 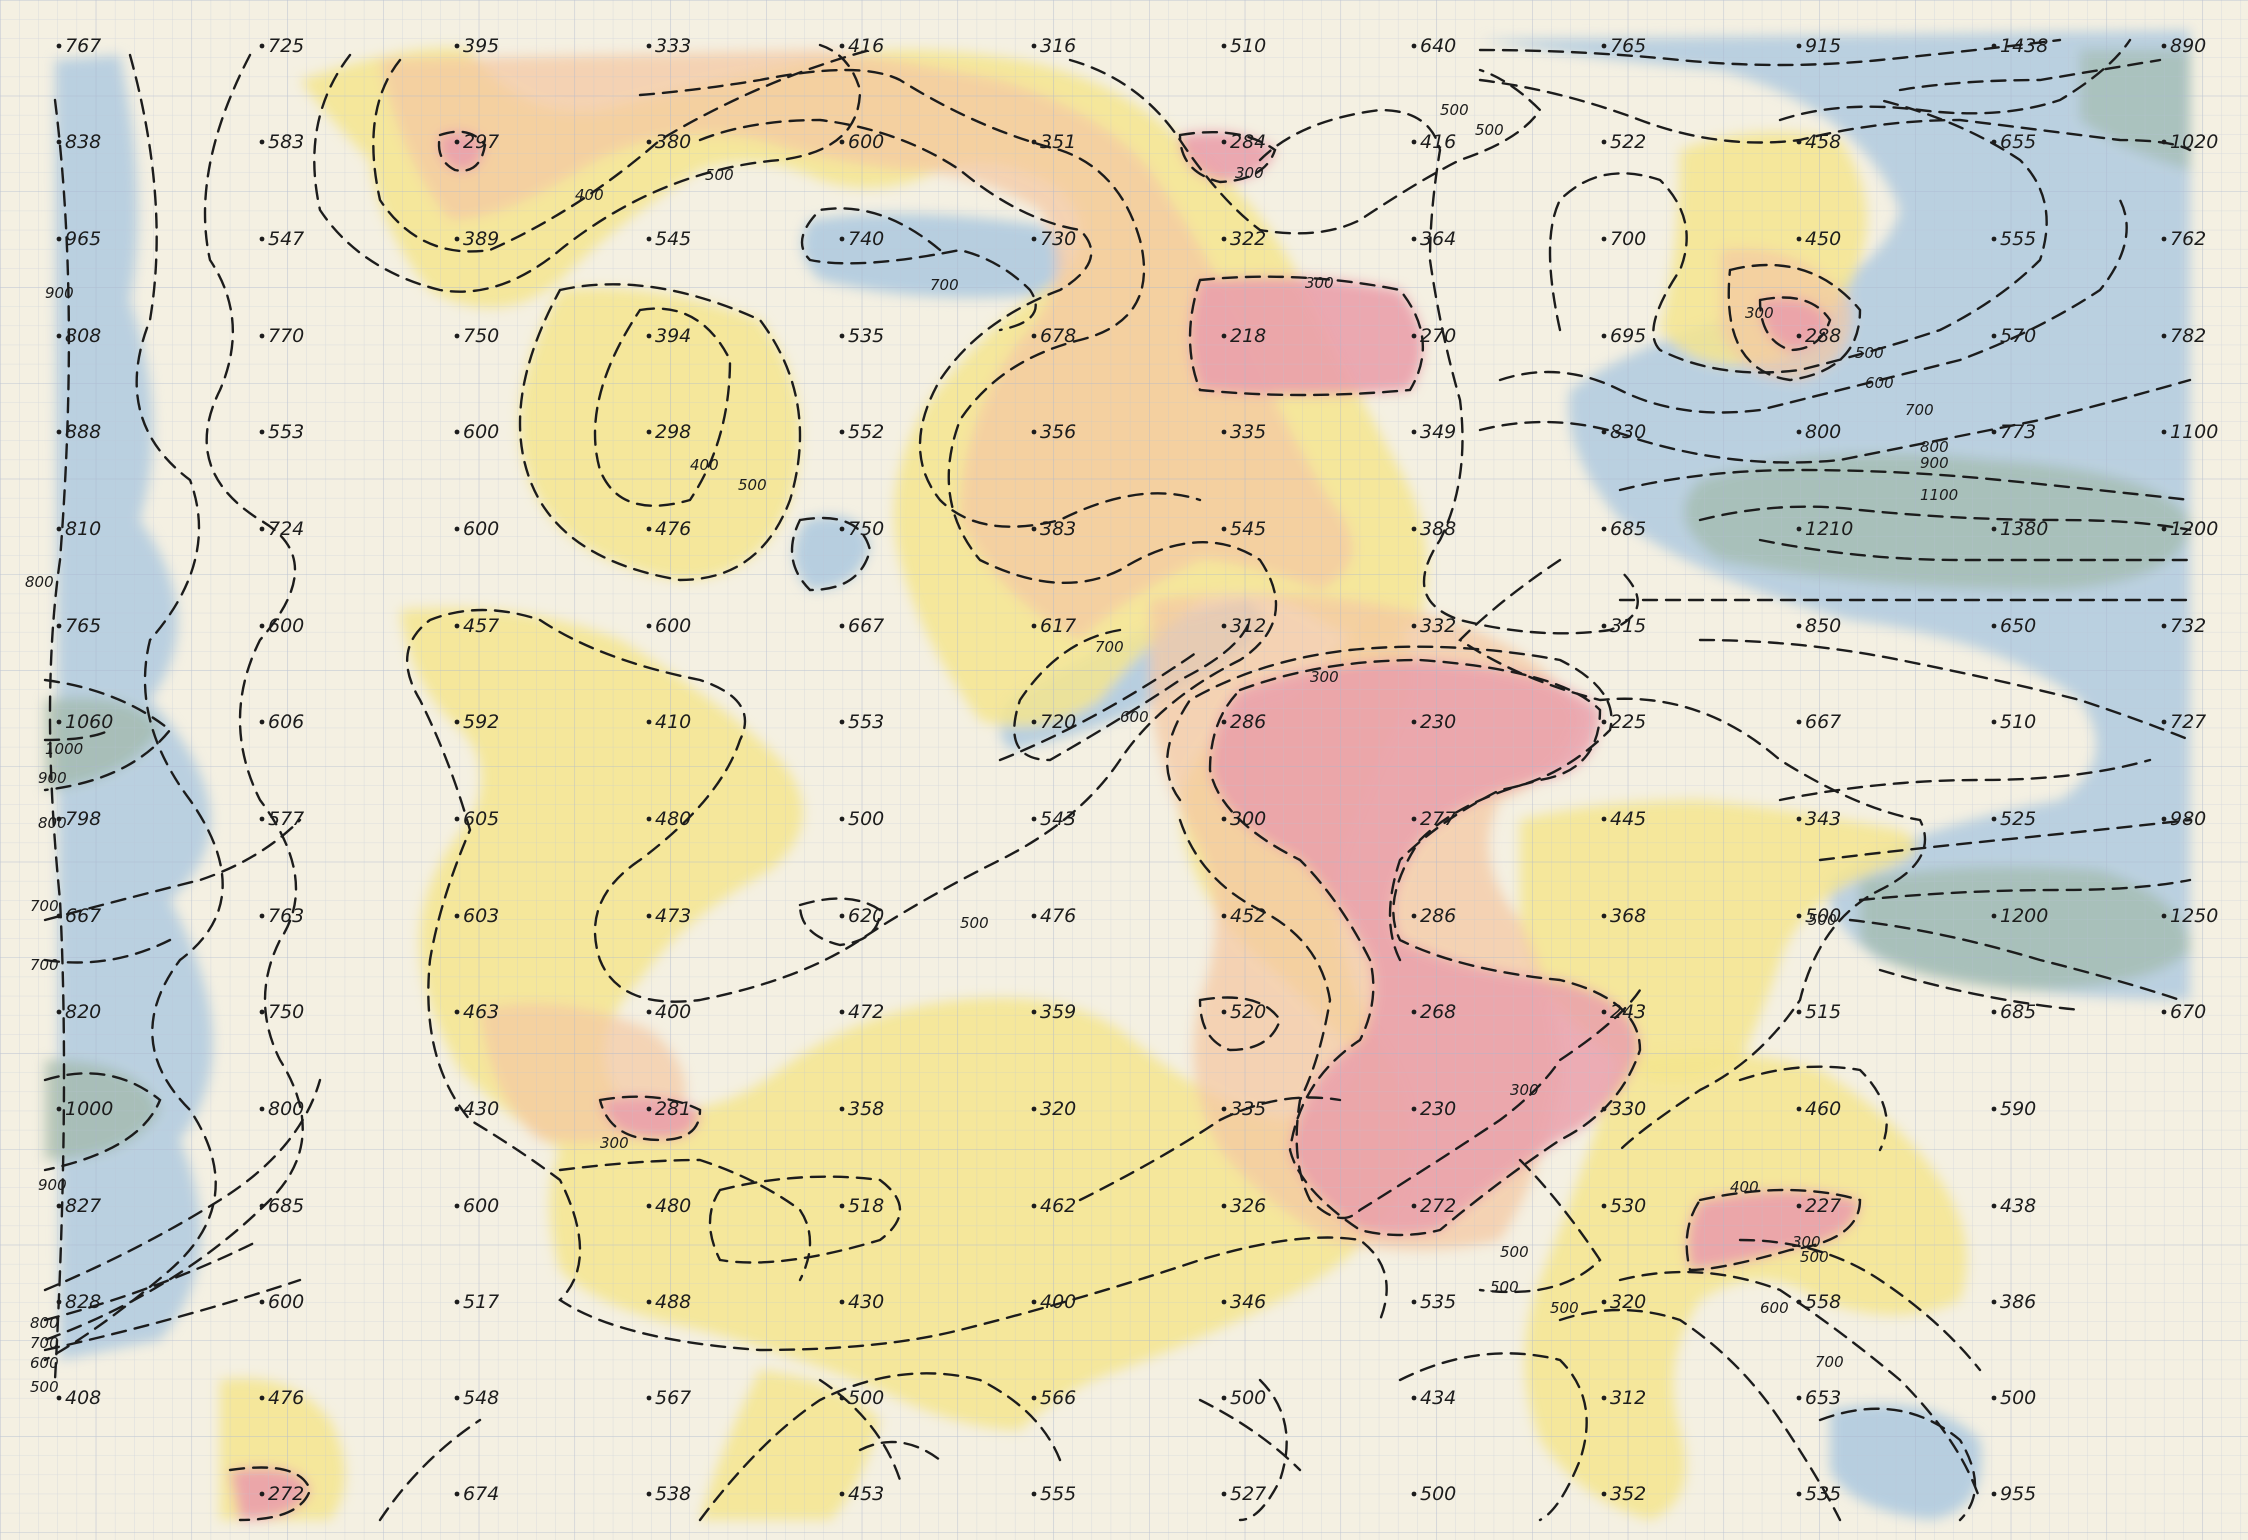 What do you see at coordinates (1248, 46) in the screenshot?
I see `station-value: 510` at bounding box center [1248, 46].